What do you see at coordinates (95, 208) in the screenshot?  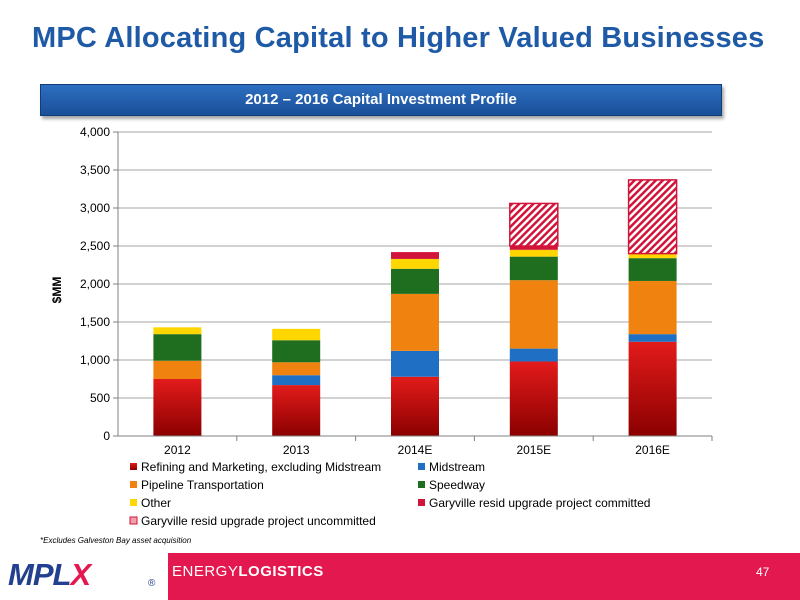 I see `y-tick-label: 3,000` at bounding box center [95, 208].